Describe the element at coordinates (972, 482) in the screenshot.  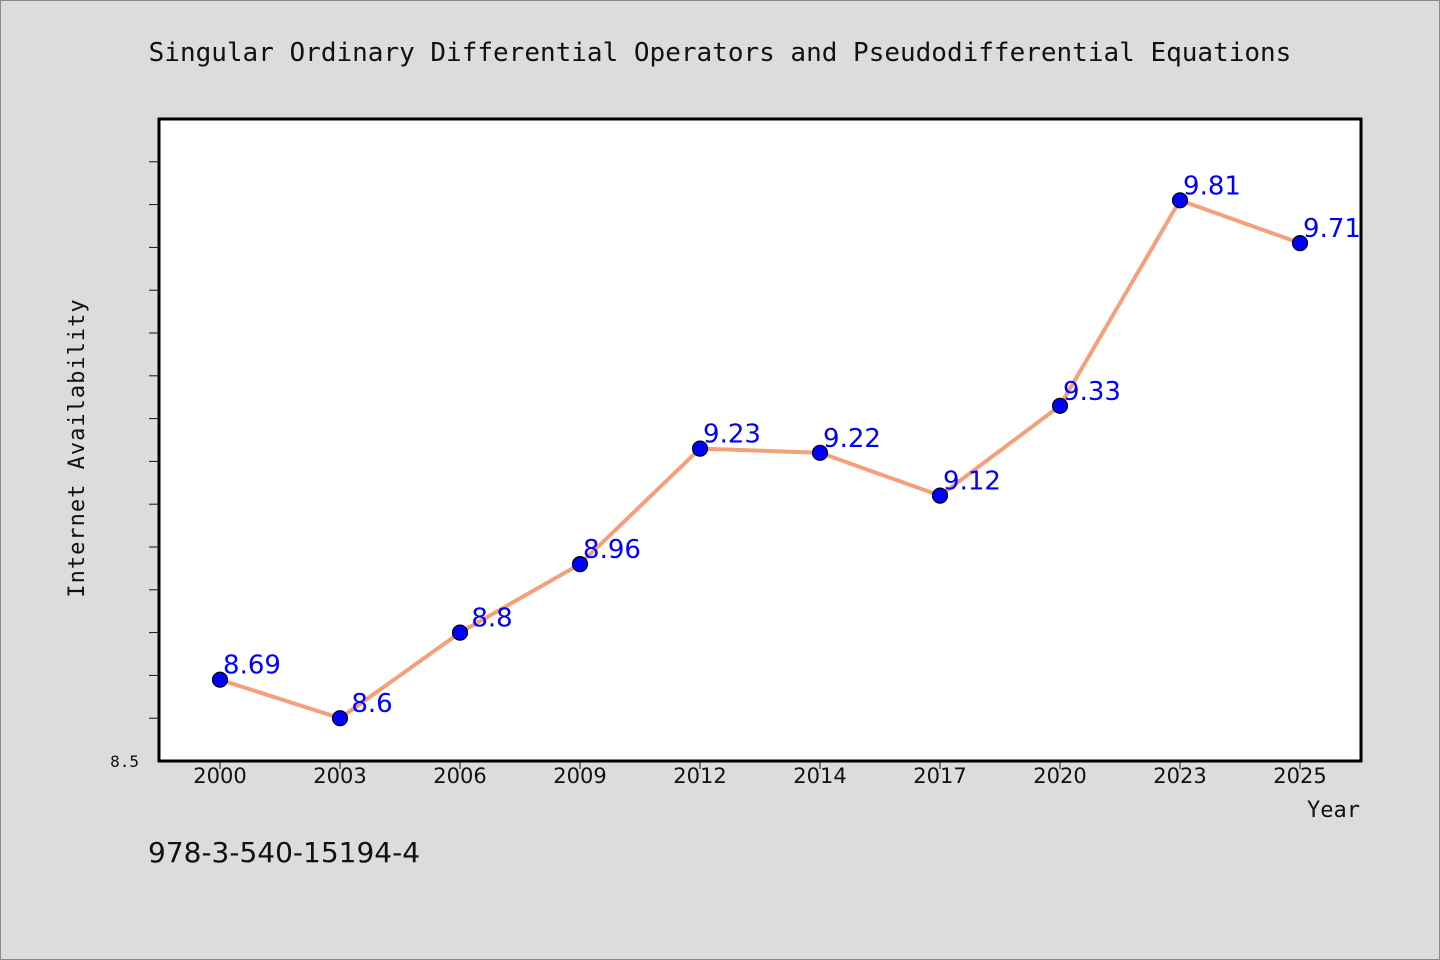
I see `data-label: 9.12` at that location.